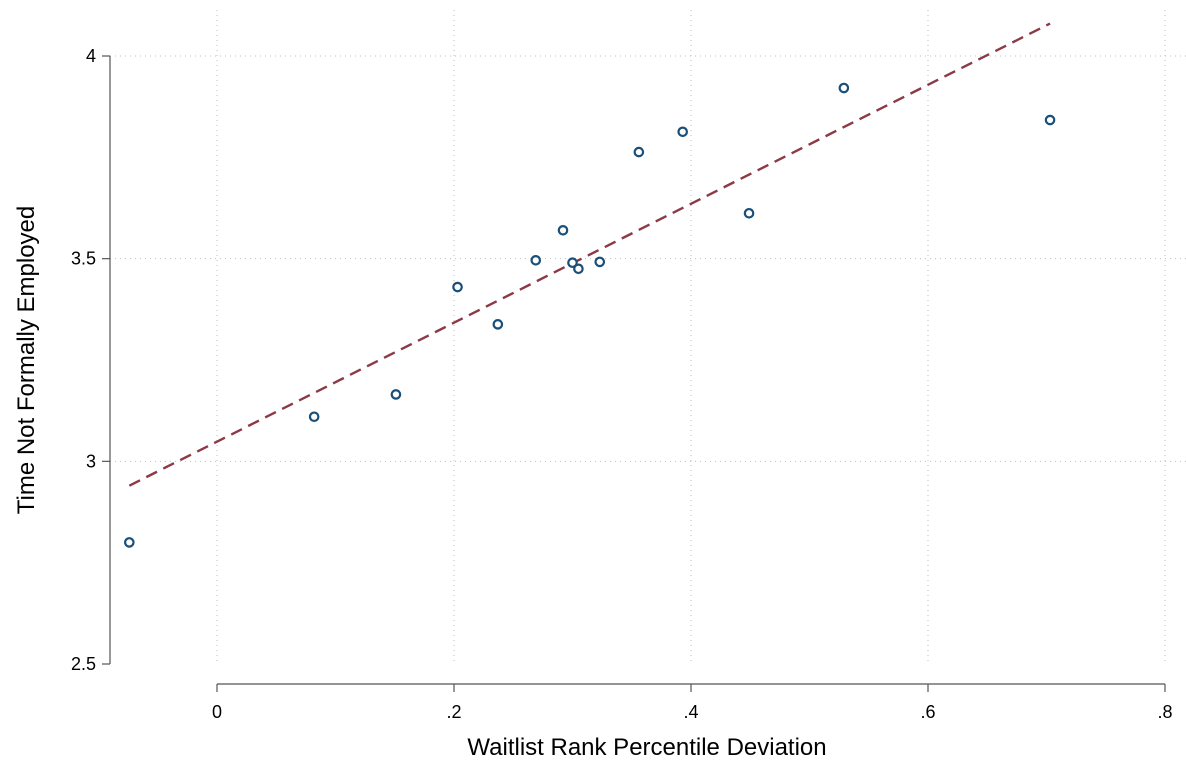 The image size is (1186, 764). I want to click on x-tick-label: .2, so click(453, 712).